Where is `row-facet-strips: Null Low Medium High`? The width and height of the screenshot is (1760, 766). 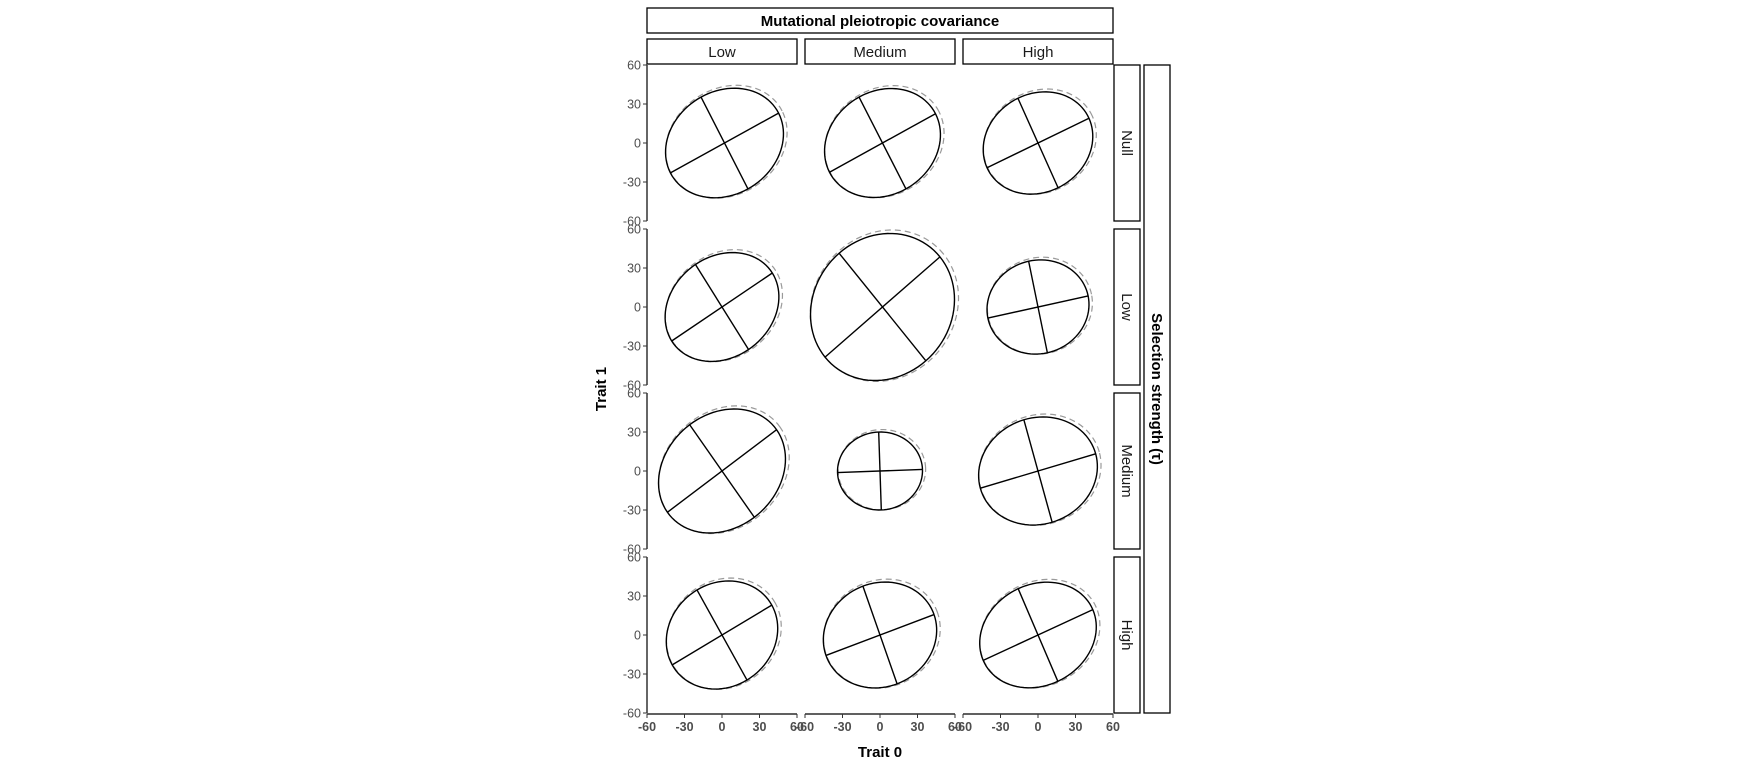 row-facet-strips: Null Low Medium High is located at coordinates (1127, 389).